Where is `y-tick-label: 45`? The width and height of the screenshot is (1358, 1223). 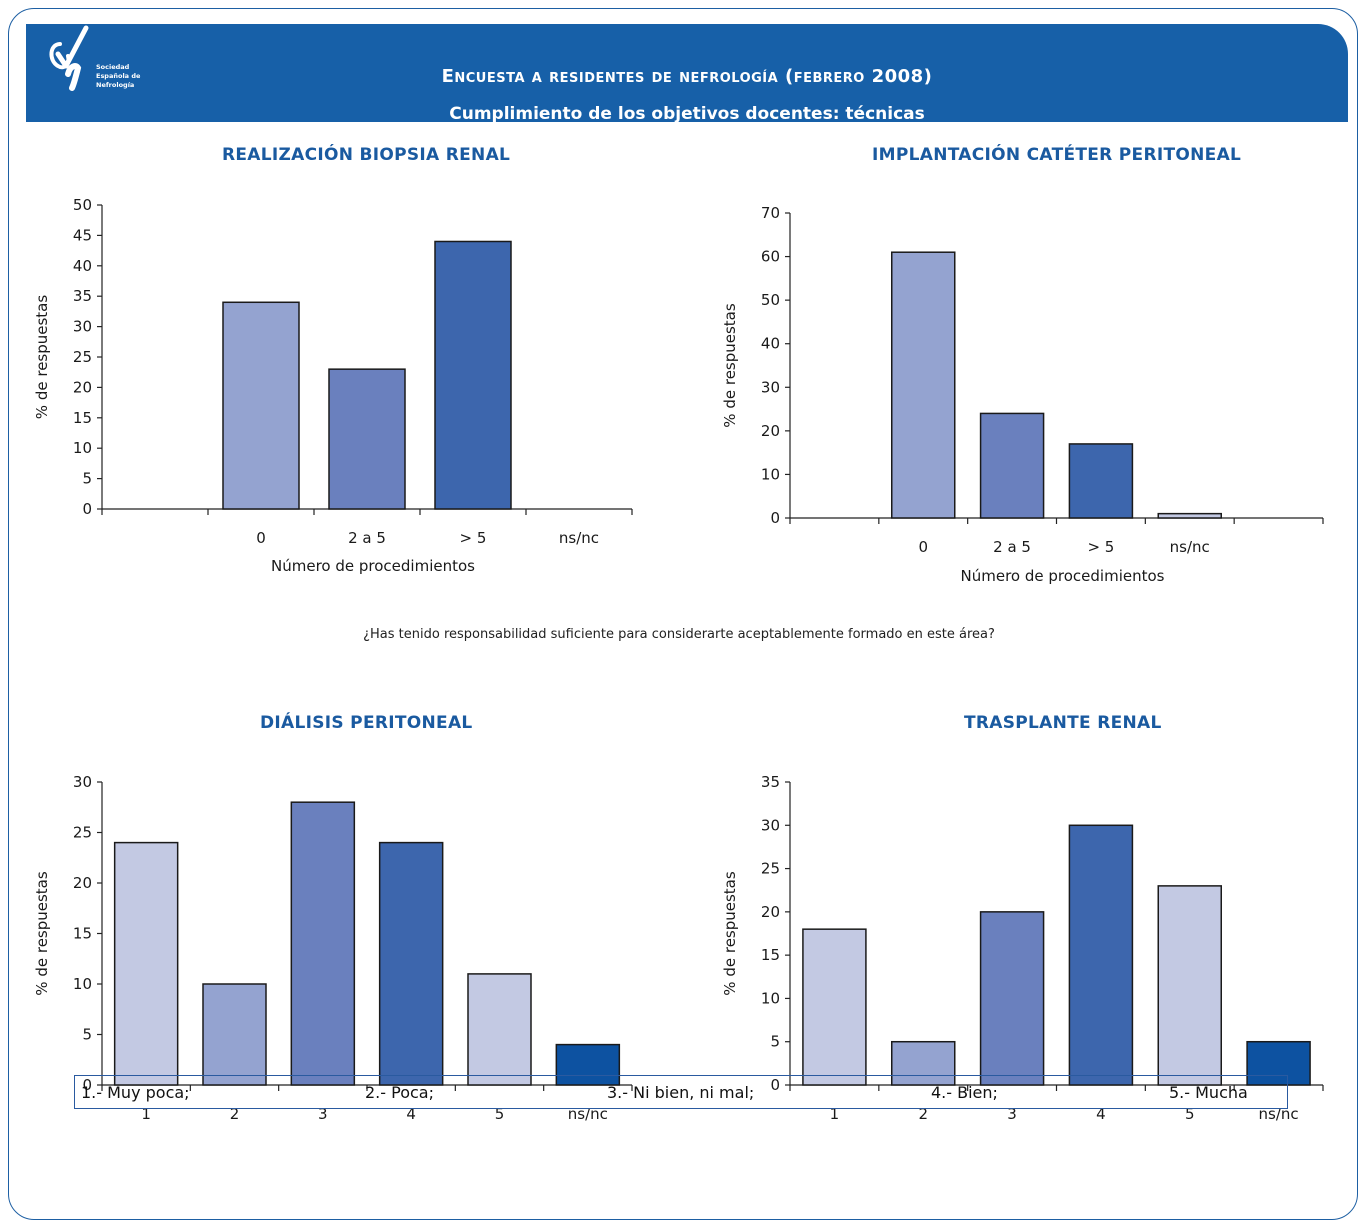
y-tick-label: 45 is located at coordinates (82, 235).